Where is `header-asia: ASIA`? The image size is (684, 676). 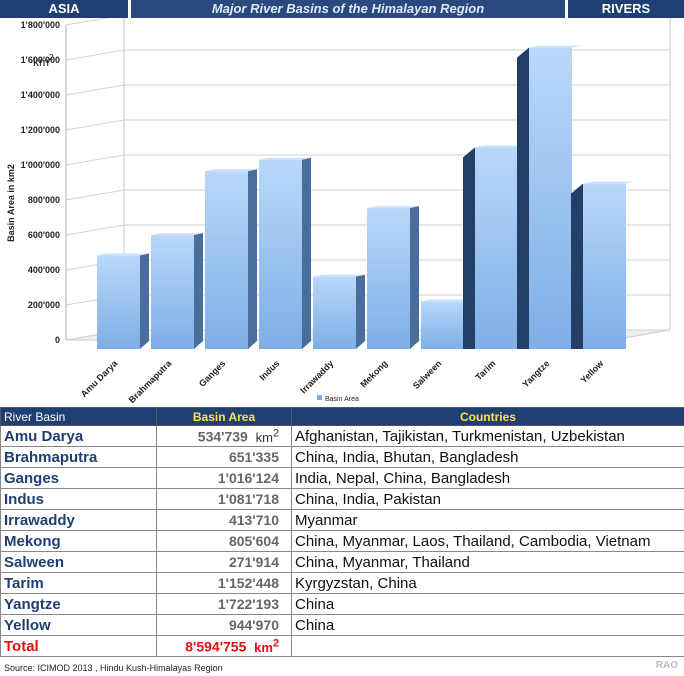
header-asia: ASIA is located at coordinates (64, 9).